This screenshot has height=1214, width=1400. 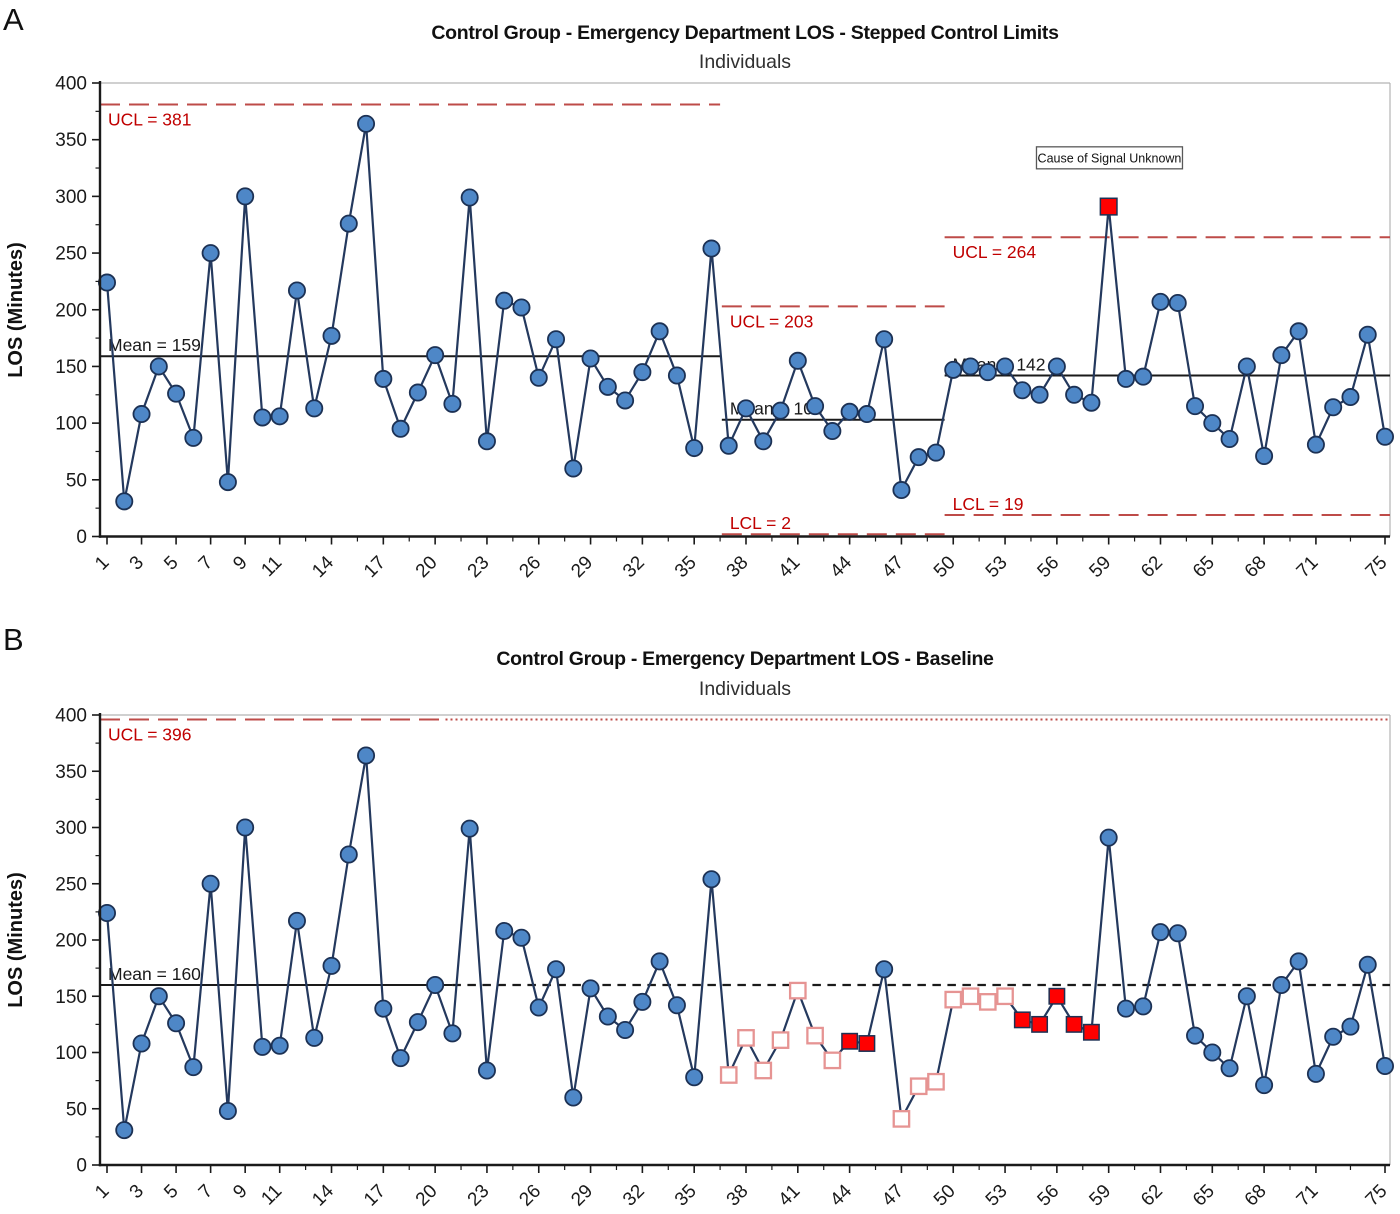 What do you see at coordinates (206, 1192) in the screenshot?
I see `x-tick-label: 7` at bounding box center [206, 1192].